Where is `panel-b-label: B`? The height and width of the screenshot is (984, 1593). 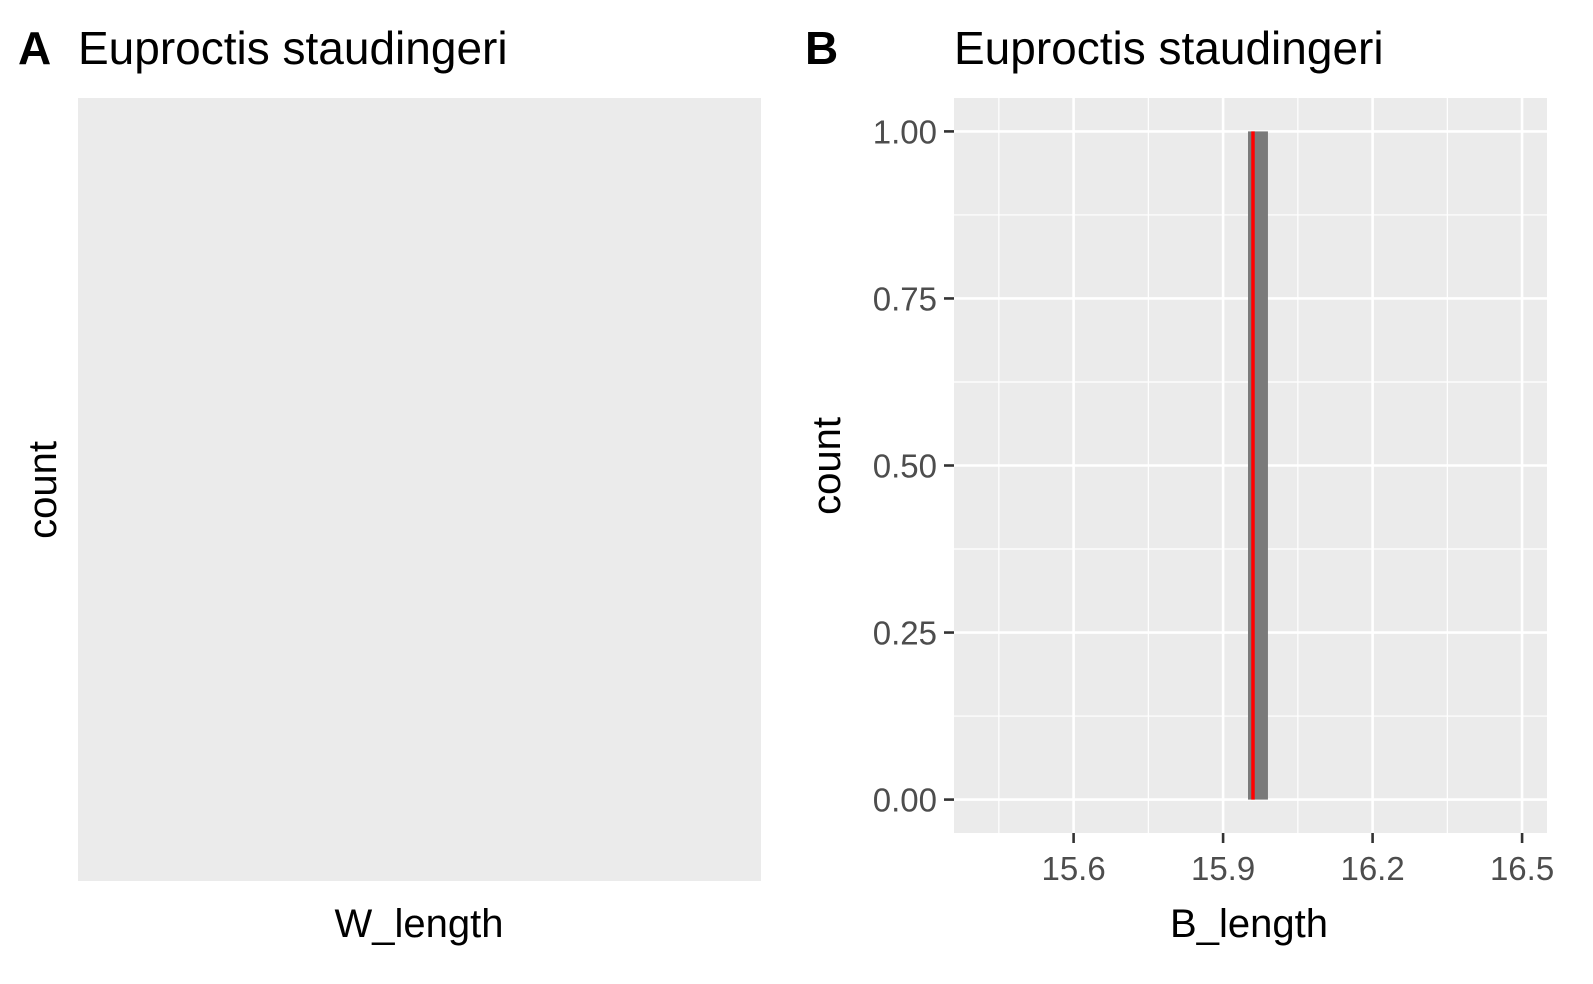 panel-b-label: B is located at coordinates (821, 48).